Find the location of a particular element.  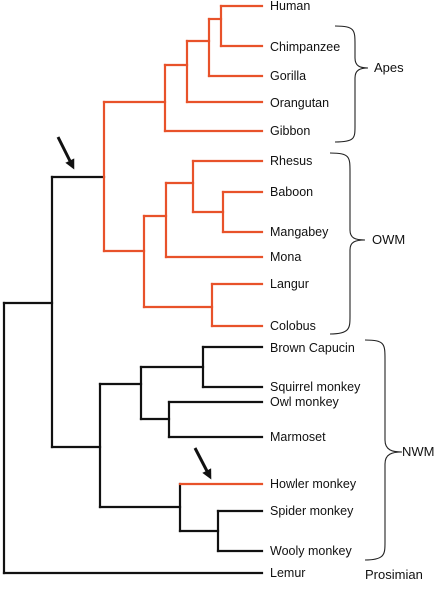

taxon-label-brown-capucin: Brown Capucin is located at coordinates (312, 348).